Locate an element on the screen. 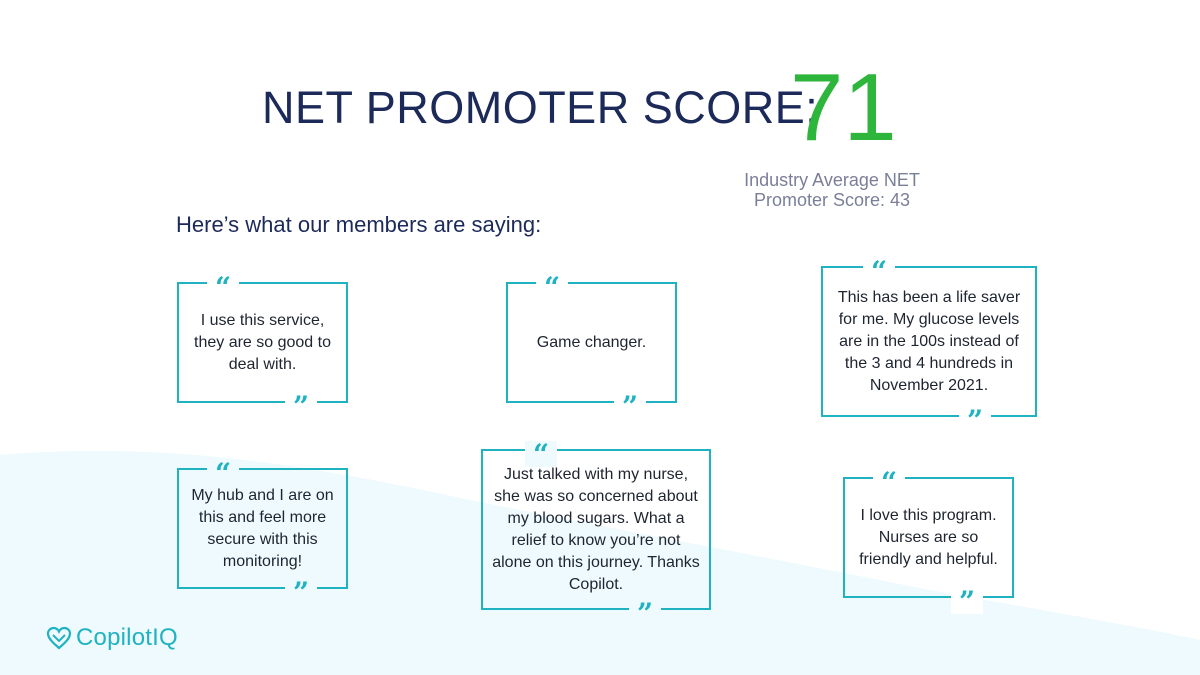 The image size is (1200, 675). industry-average: Industry Average NET Promoter Score: 43 is located at coordinates (832, 190).